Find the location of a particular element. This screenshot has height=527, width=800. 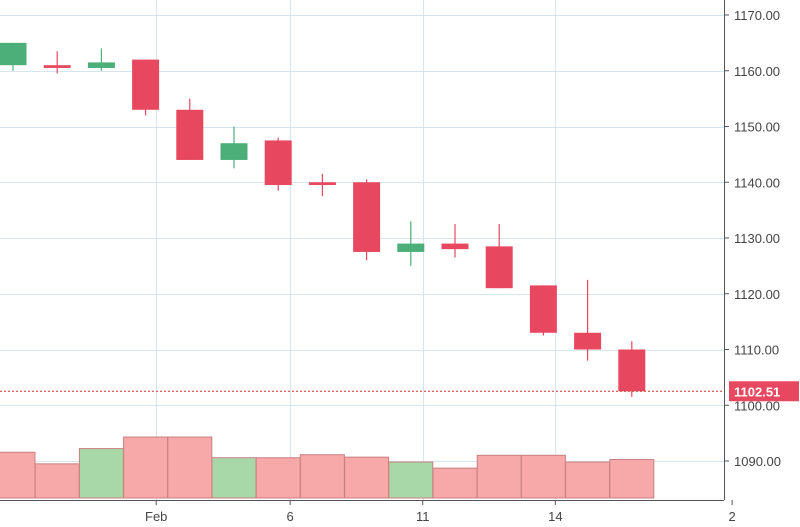

volume-bars is located at coordinates (327, 467).